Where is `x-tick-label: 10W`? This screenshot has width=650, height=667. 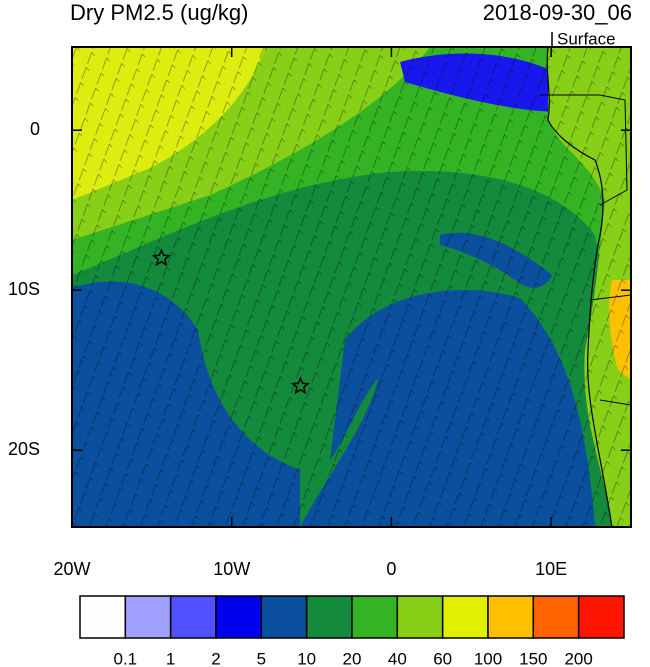
x-tick-label: 10W is located at coordinates (231, 569).